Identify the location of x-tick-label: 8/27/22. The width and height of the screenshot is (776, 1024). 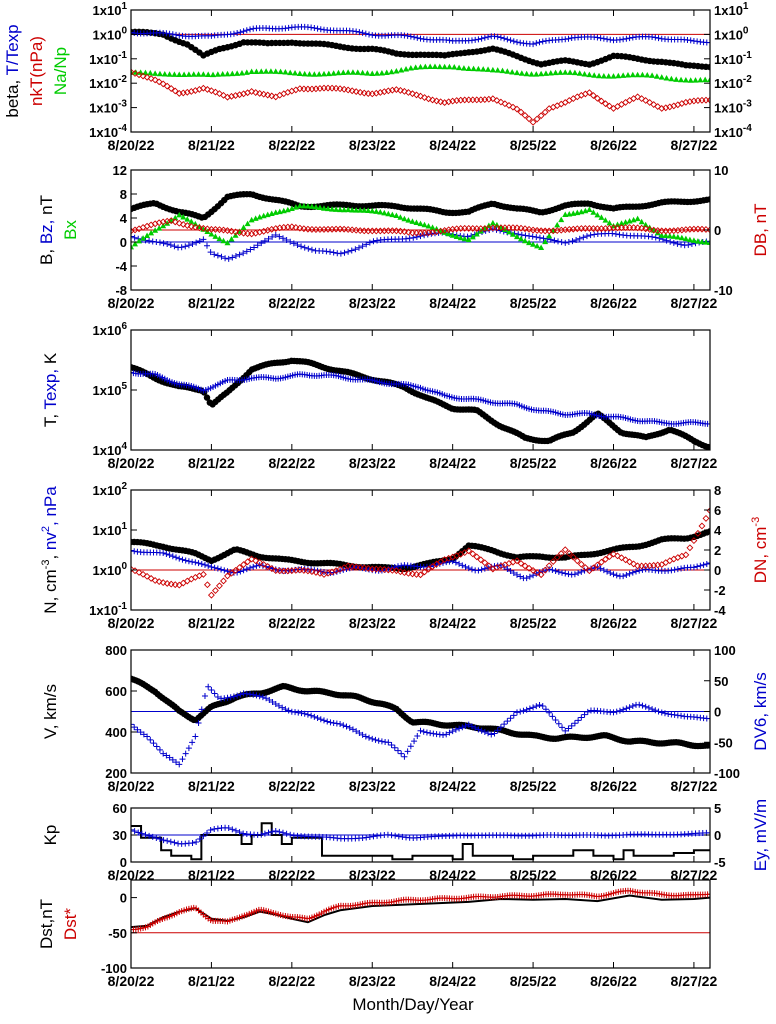
(694, 463).